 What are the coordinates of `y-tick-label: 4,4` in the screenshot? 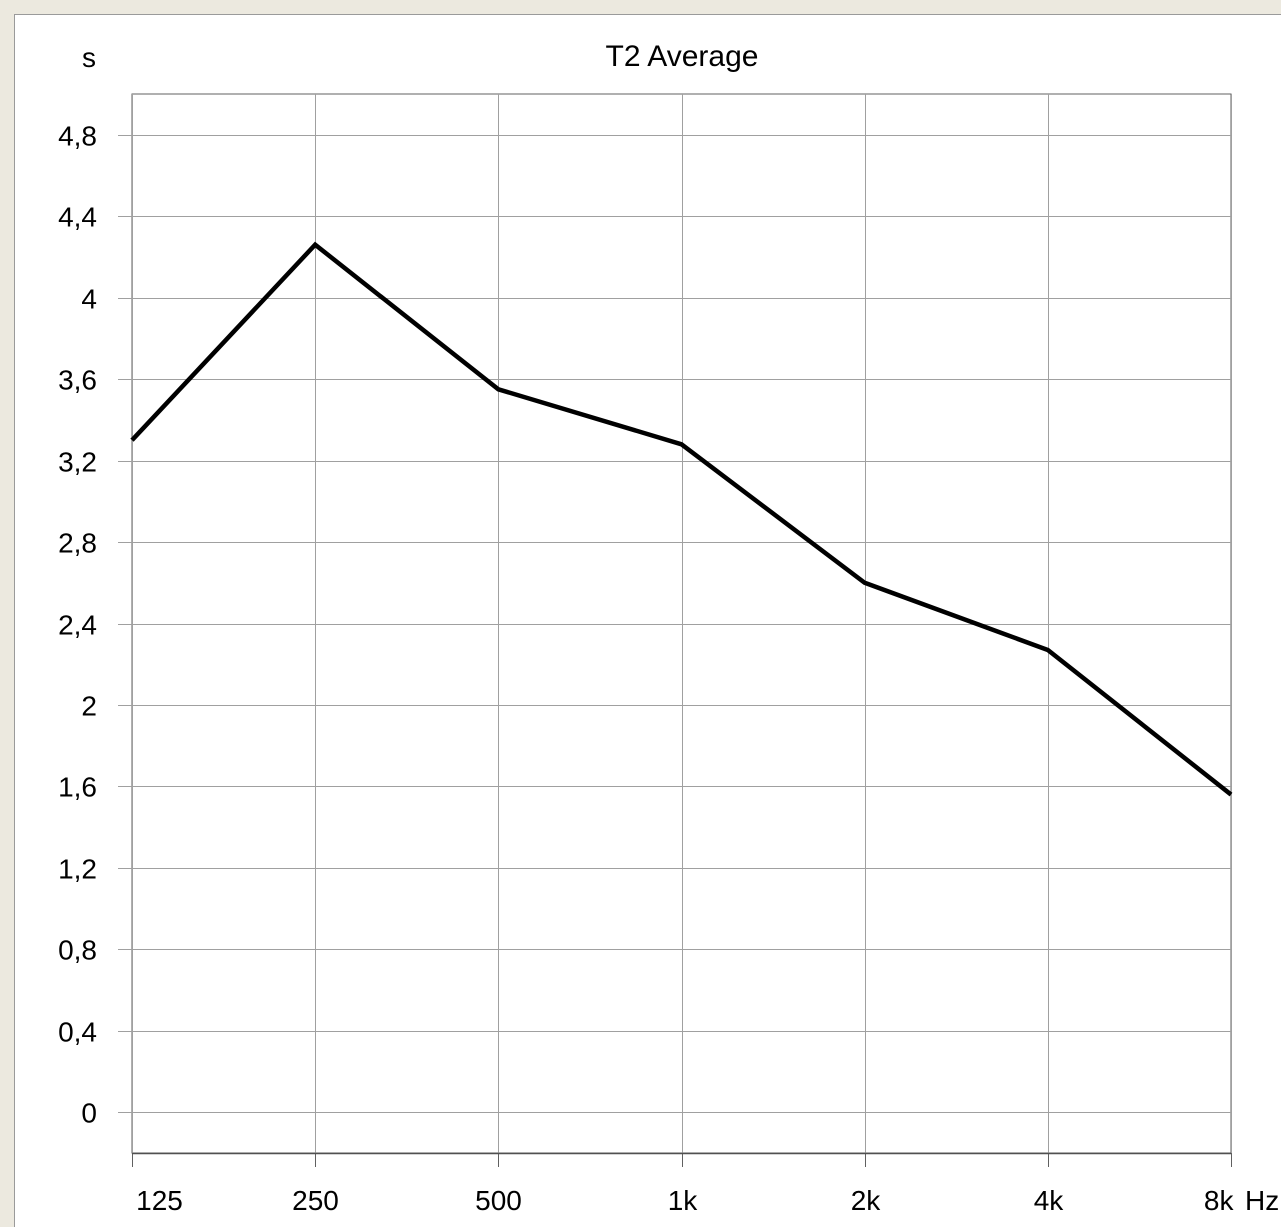 It's located at (77, 217).